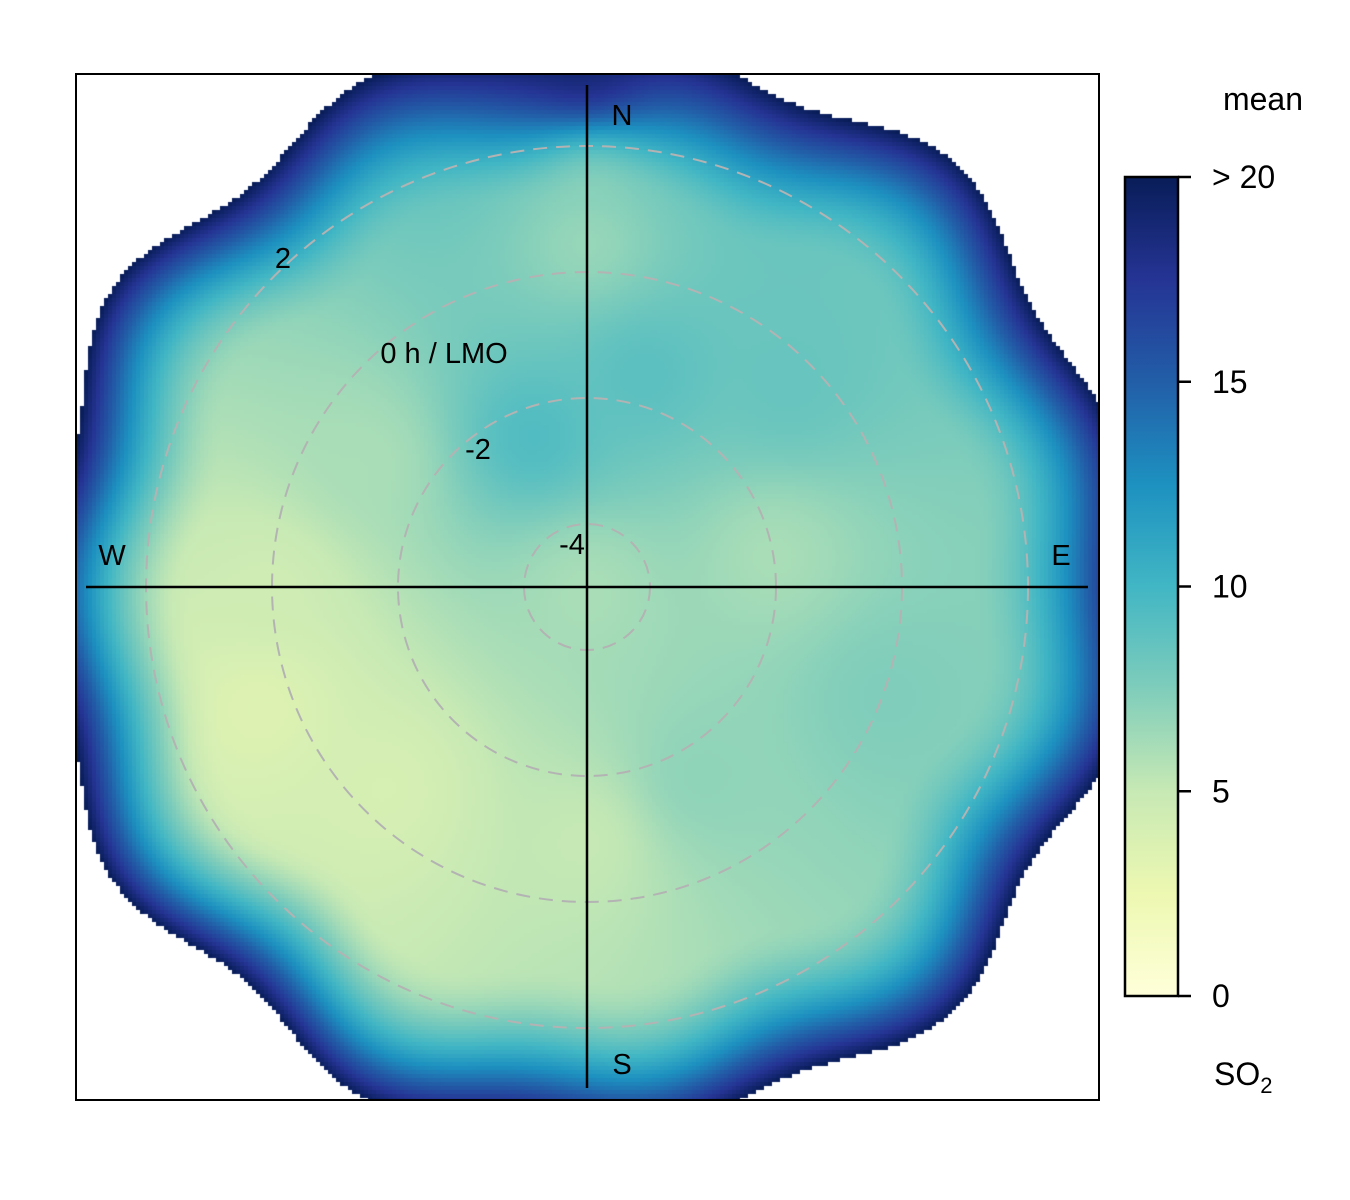 Image resolution: width=1350 pixels, height=1200 pixels. I want to click on direction-label-east: E, so click(1060, 556).